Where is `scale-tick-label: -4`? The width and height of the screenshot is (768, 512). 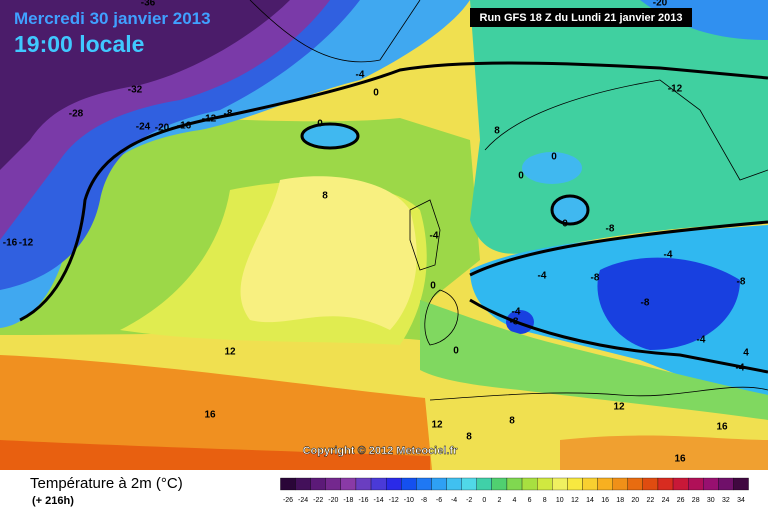 scale-tick-label: -4 is located at coordinates (454, 500).